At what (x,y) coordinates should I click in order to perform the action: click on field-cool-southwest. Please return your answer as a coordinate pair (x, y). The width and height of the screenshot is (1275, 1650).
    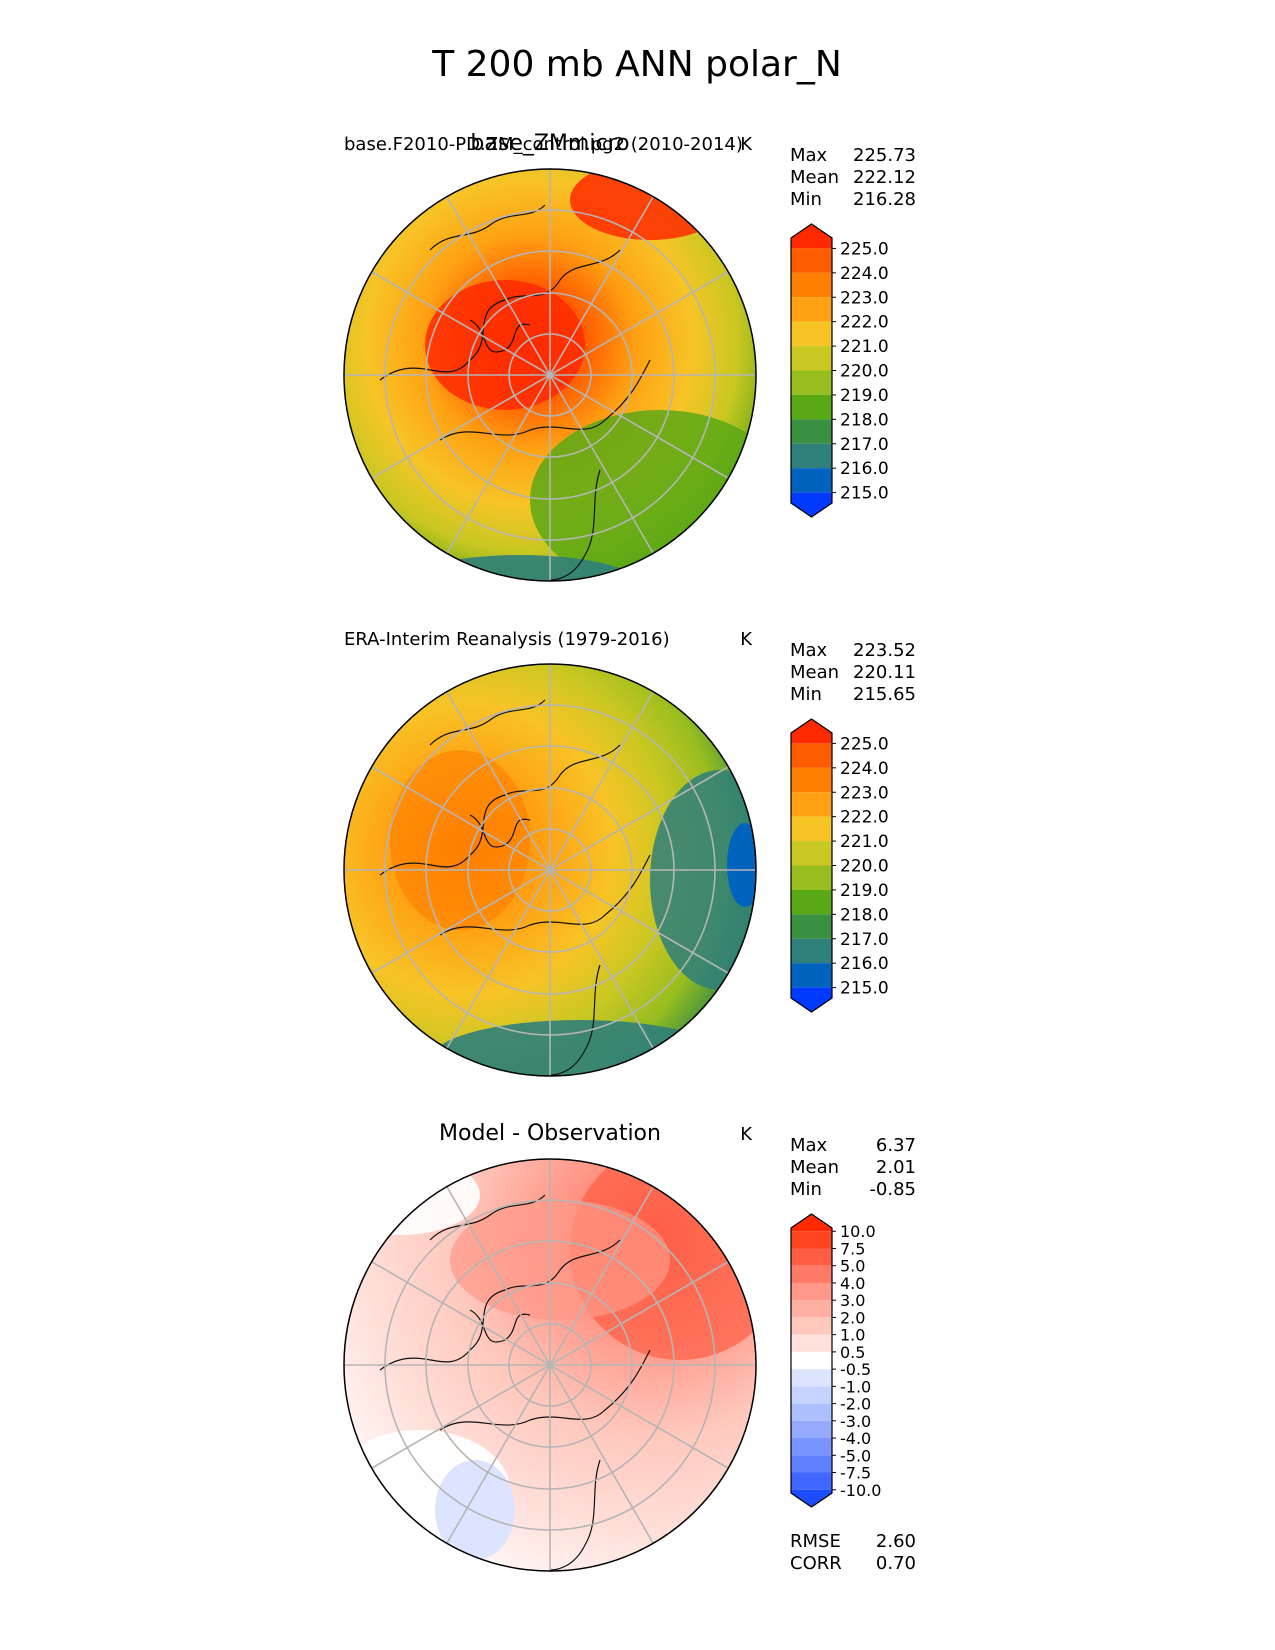
    Looking at the image, I should click on (475, 1510).